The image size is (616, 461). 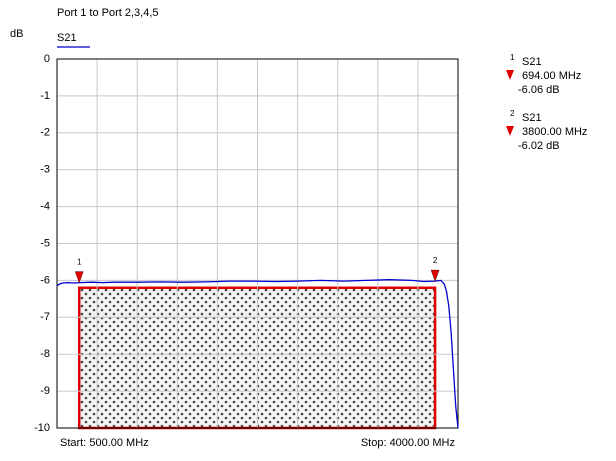 I want to click on y-tick-label: -10, so click(x=42, y=428).